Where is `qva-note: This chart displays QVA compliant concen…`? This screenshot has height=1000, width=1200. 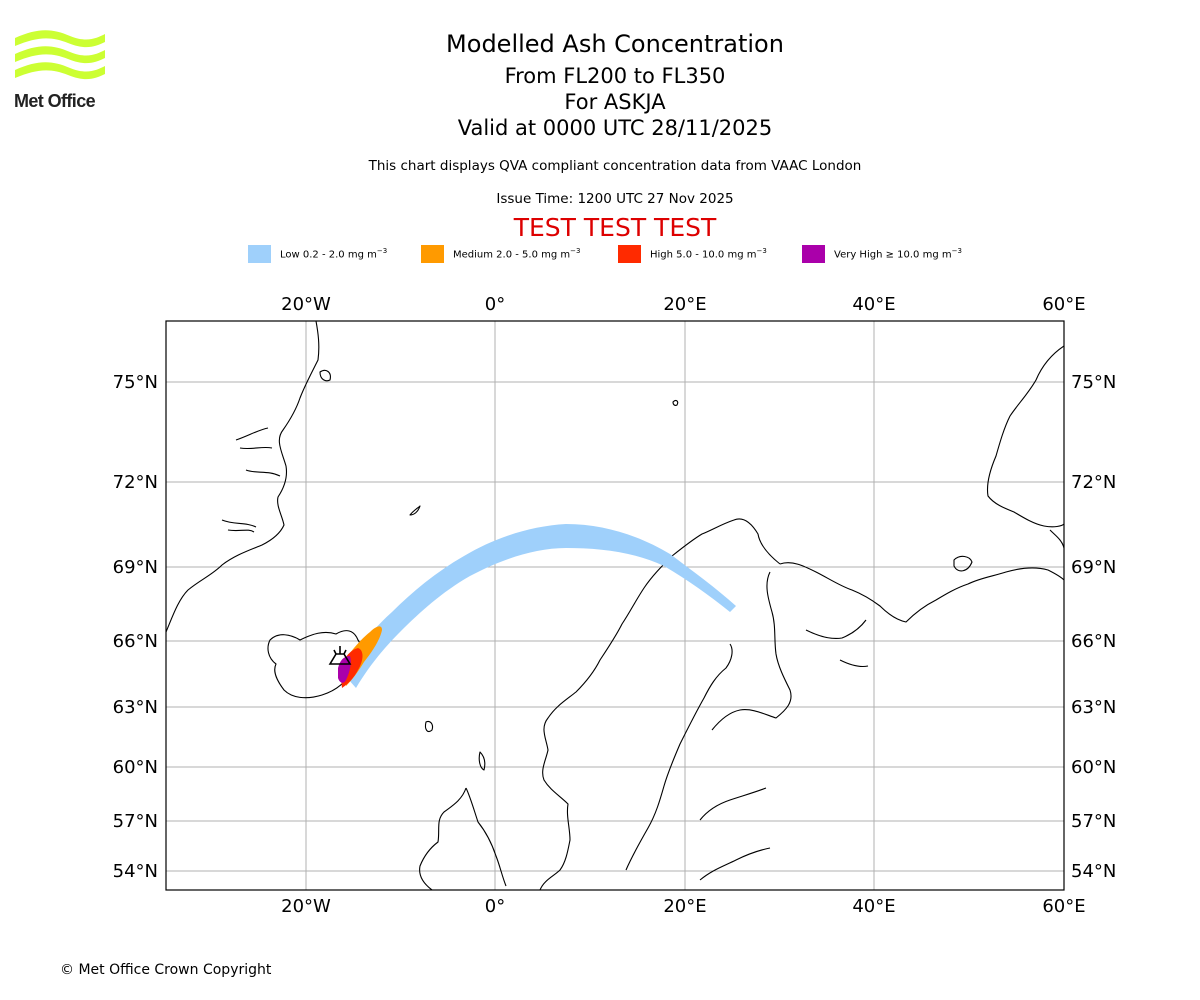 qva-note: This chart displays QVA compliant concen… is located at coordinates (615, 166).